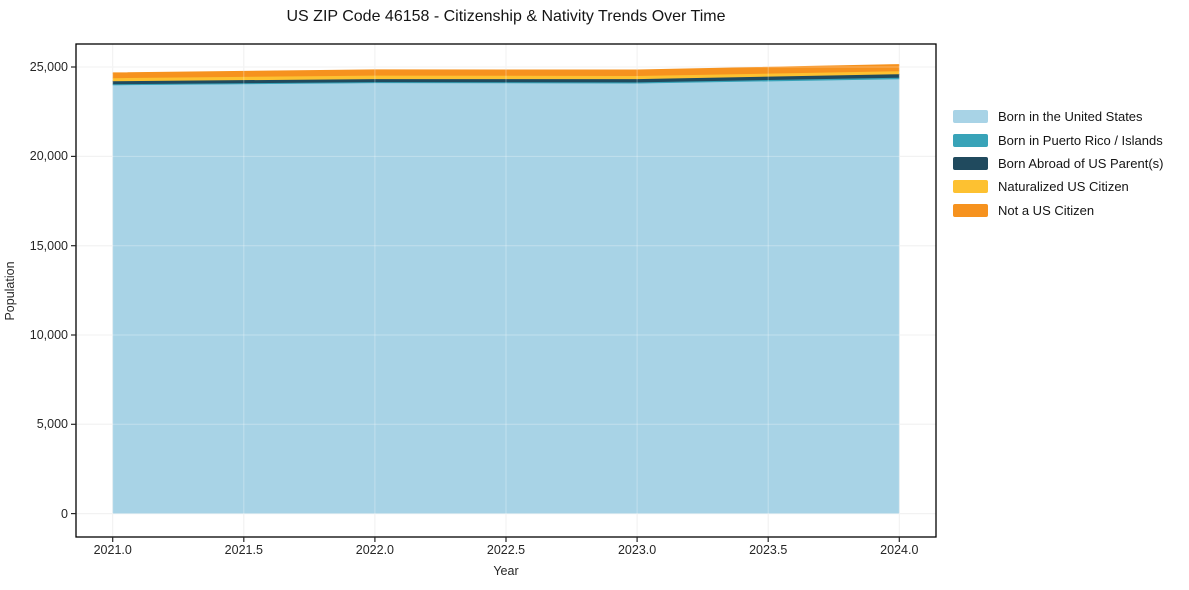  Describe the element at coordinates (768, 550) in the screenshot. I see `x-tick-label: 2023.5` at that location.